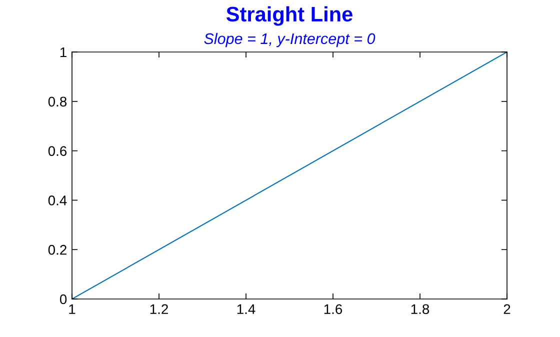 The image size is (560, 337). What do you see at coordinates (63, 299) in the screenshot?
I see `y-tick-label: 0` at bounding box center [63, 299].